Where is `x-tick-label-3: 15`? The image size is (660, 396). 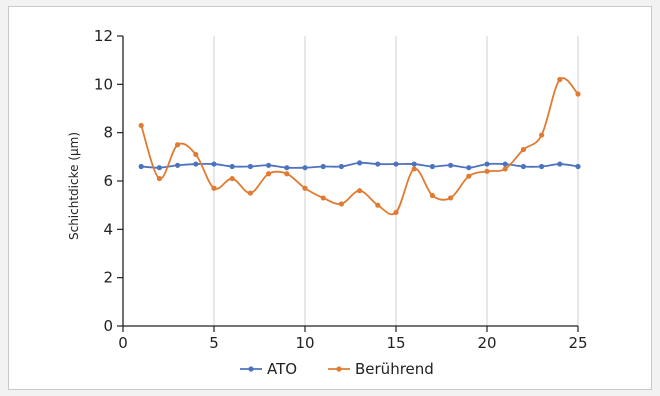
x-tick-label-3: 15 is located at coordinates (395, 343).